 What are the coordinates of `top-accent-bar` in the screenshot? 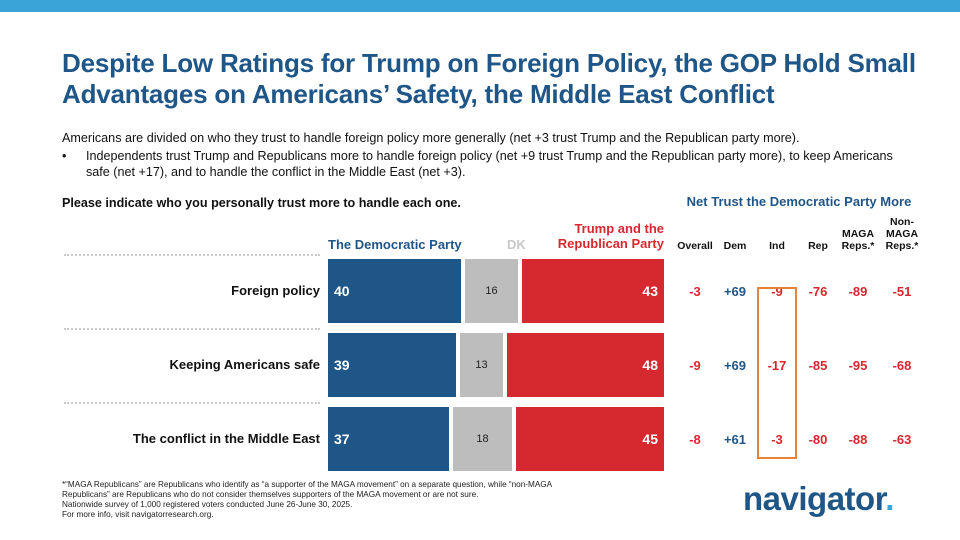 It's located at (480, 6).